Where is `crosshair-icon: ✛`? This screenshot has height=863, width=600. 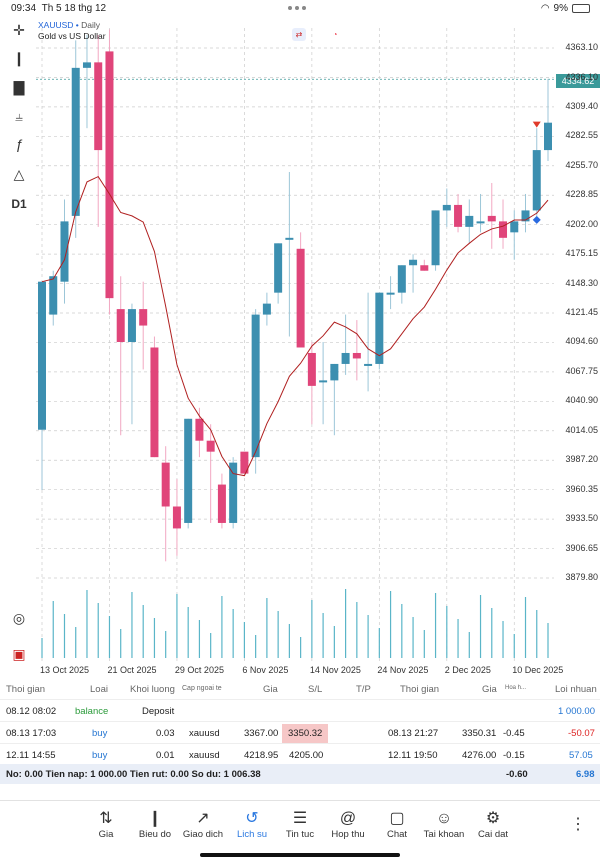 crosshair-icon: ✛ is located at coordinates (19, 30).